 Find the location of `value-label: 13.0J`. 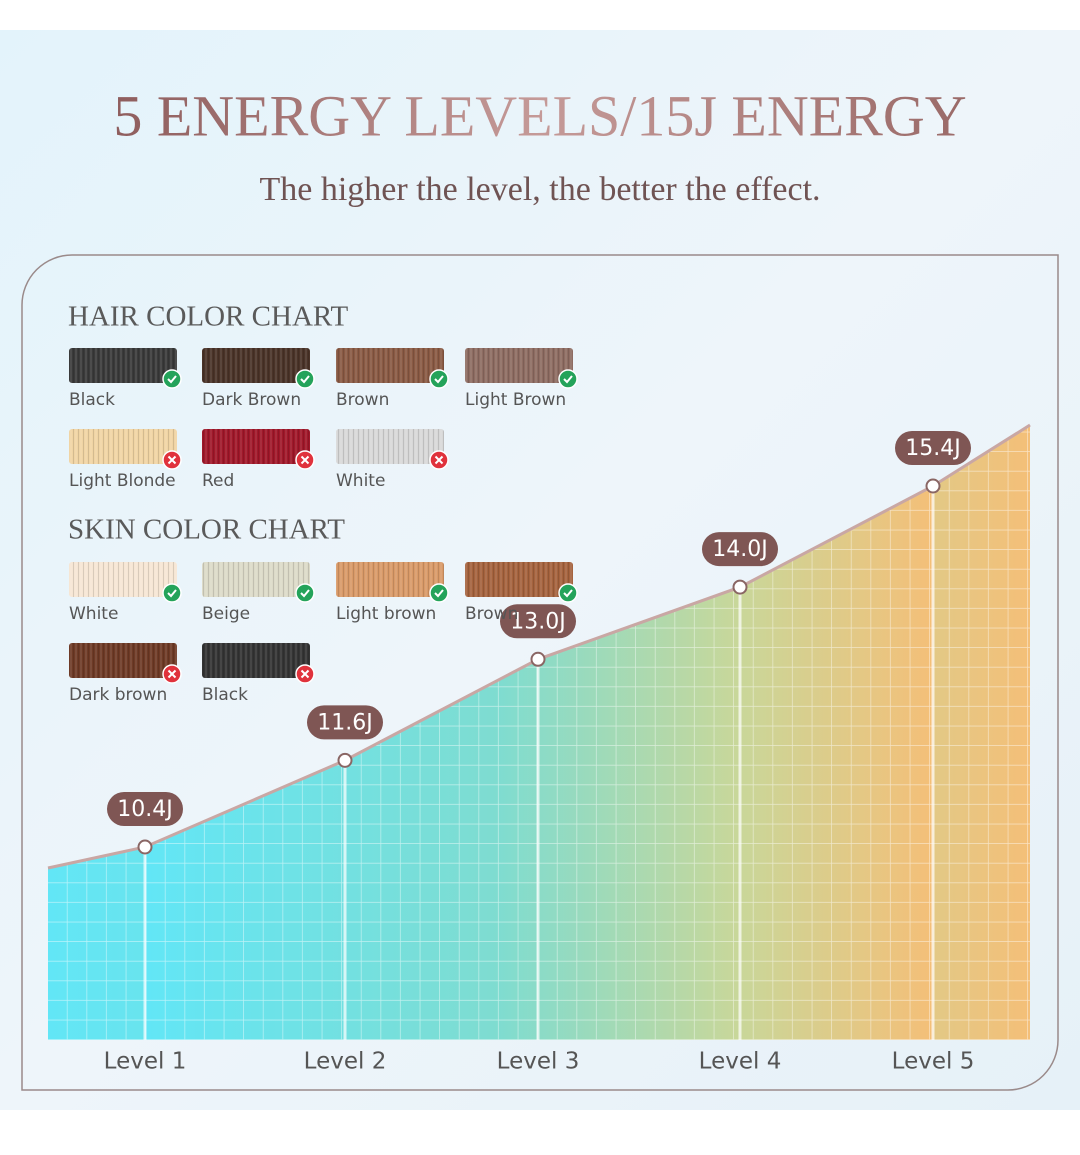

value-label: 13.0J is located at coordinates (537, 621).